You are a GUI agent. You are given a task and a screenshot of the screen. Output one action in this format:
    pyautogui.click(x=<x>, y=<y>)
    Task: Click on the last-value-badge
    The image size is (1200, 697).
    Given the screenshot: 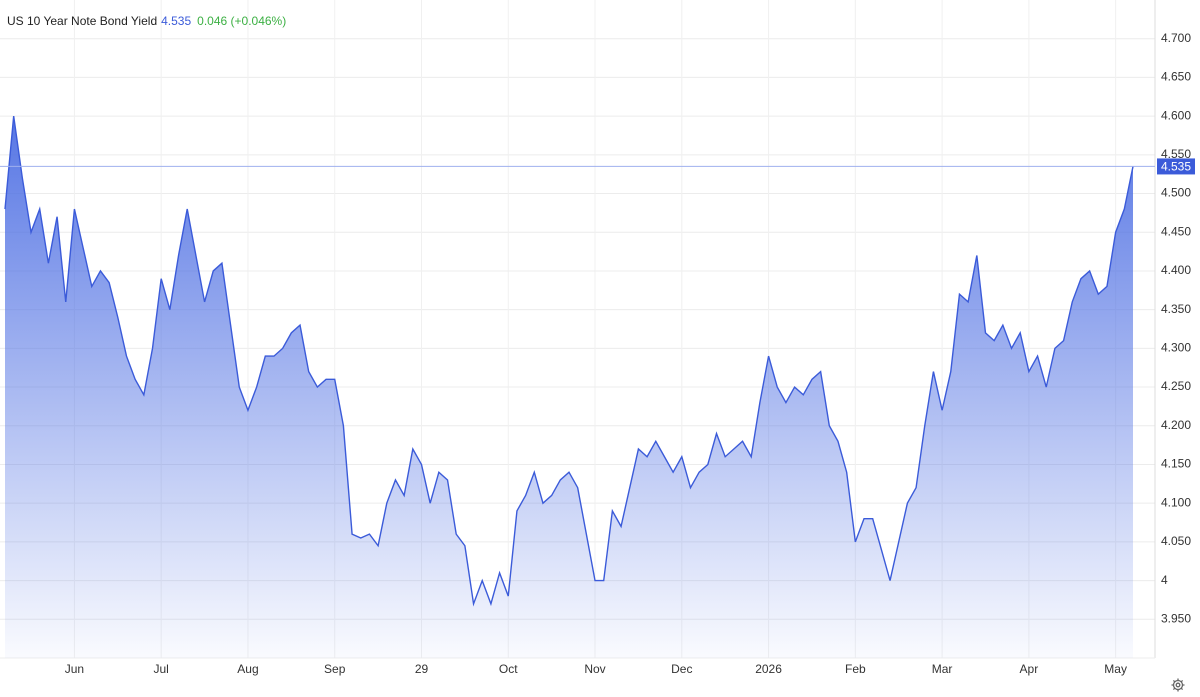 What is the action you would take?
    pyautogui.click(x=1176, y=166)
    